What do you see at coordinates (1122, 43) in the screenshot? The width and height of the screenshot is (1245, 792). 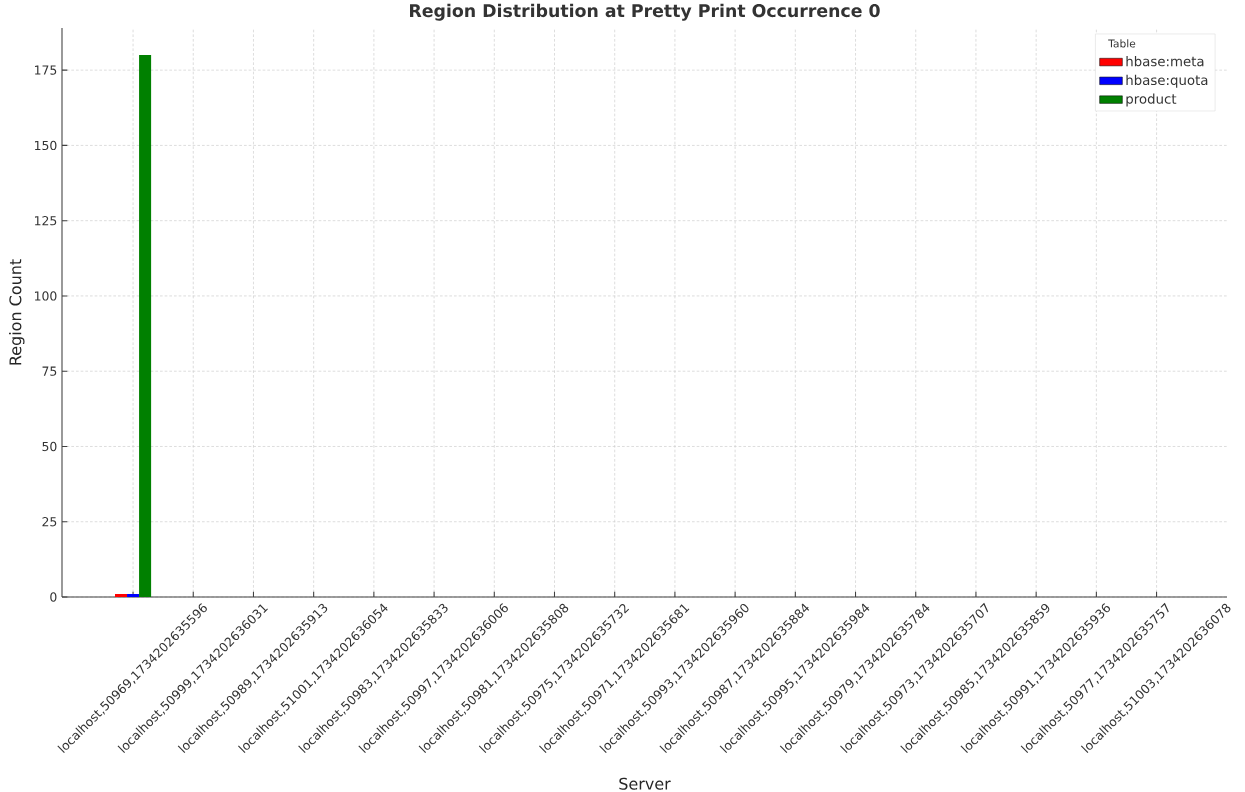 I see `legend-title: Table` at bounding box center [1122, 43].